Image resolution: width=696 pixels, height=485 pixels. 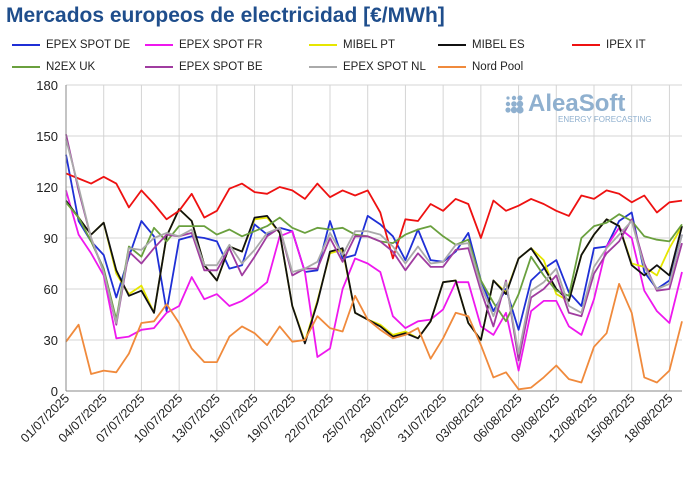 I want to click on legend-item-mibel-pt: MIBEL PT, so click(x=352, y=45).